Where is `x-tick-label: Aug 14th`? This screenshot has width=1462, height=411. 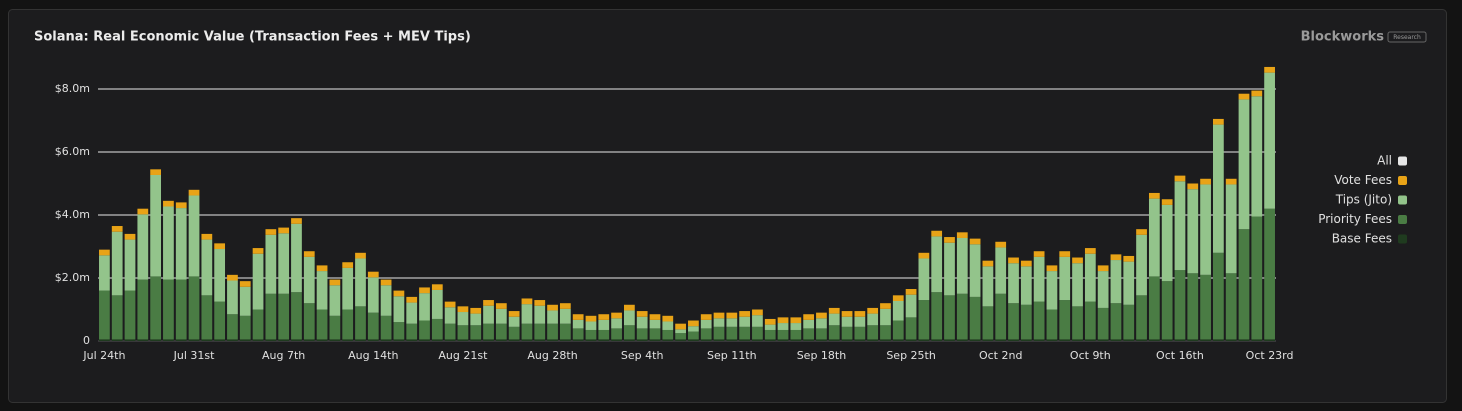
x-tick-label: Aug 14th is located at coordinates (373, 355).